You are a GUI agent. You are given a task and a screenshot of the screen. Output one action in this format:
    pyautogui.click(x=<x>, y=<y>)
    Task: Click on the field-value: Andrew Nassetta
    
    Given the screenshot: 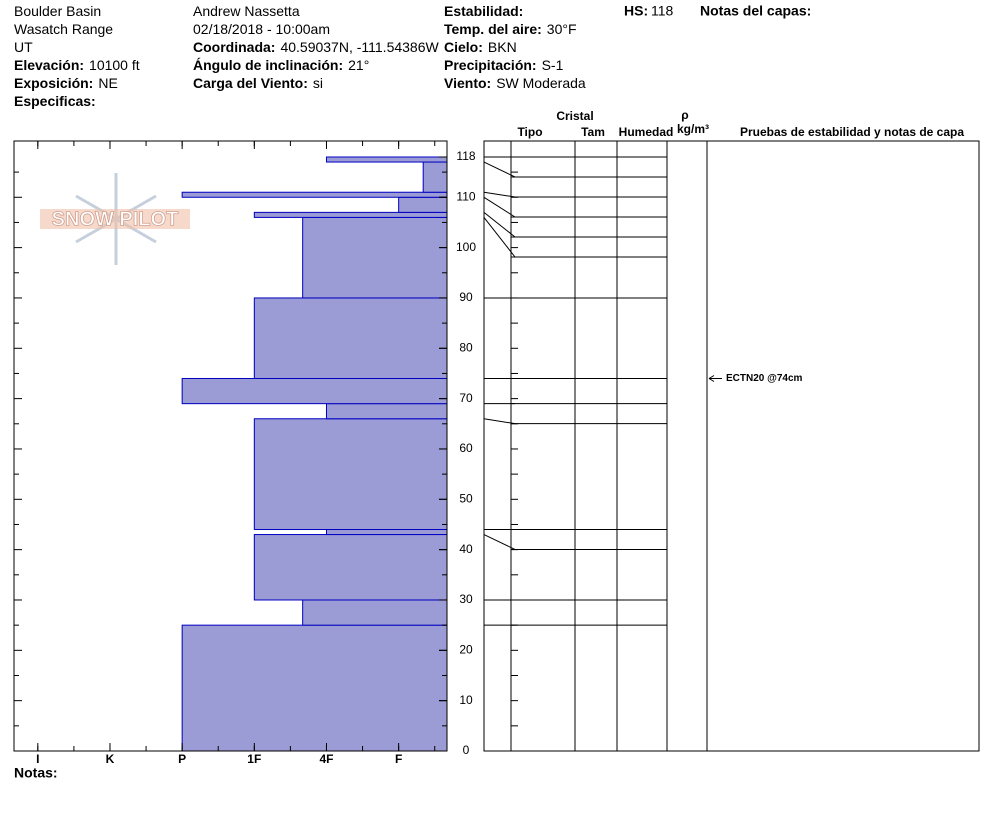 What is the action you would take?
    pyautogui.click(x=246, y=11)
    